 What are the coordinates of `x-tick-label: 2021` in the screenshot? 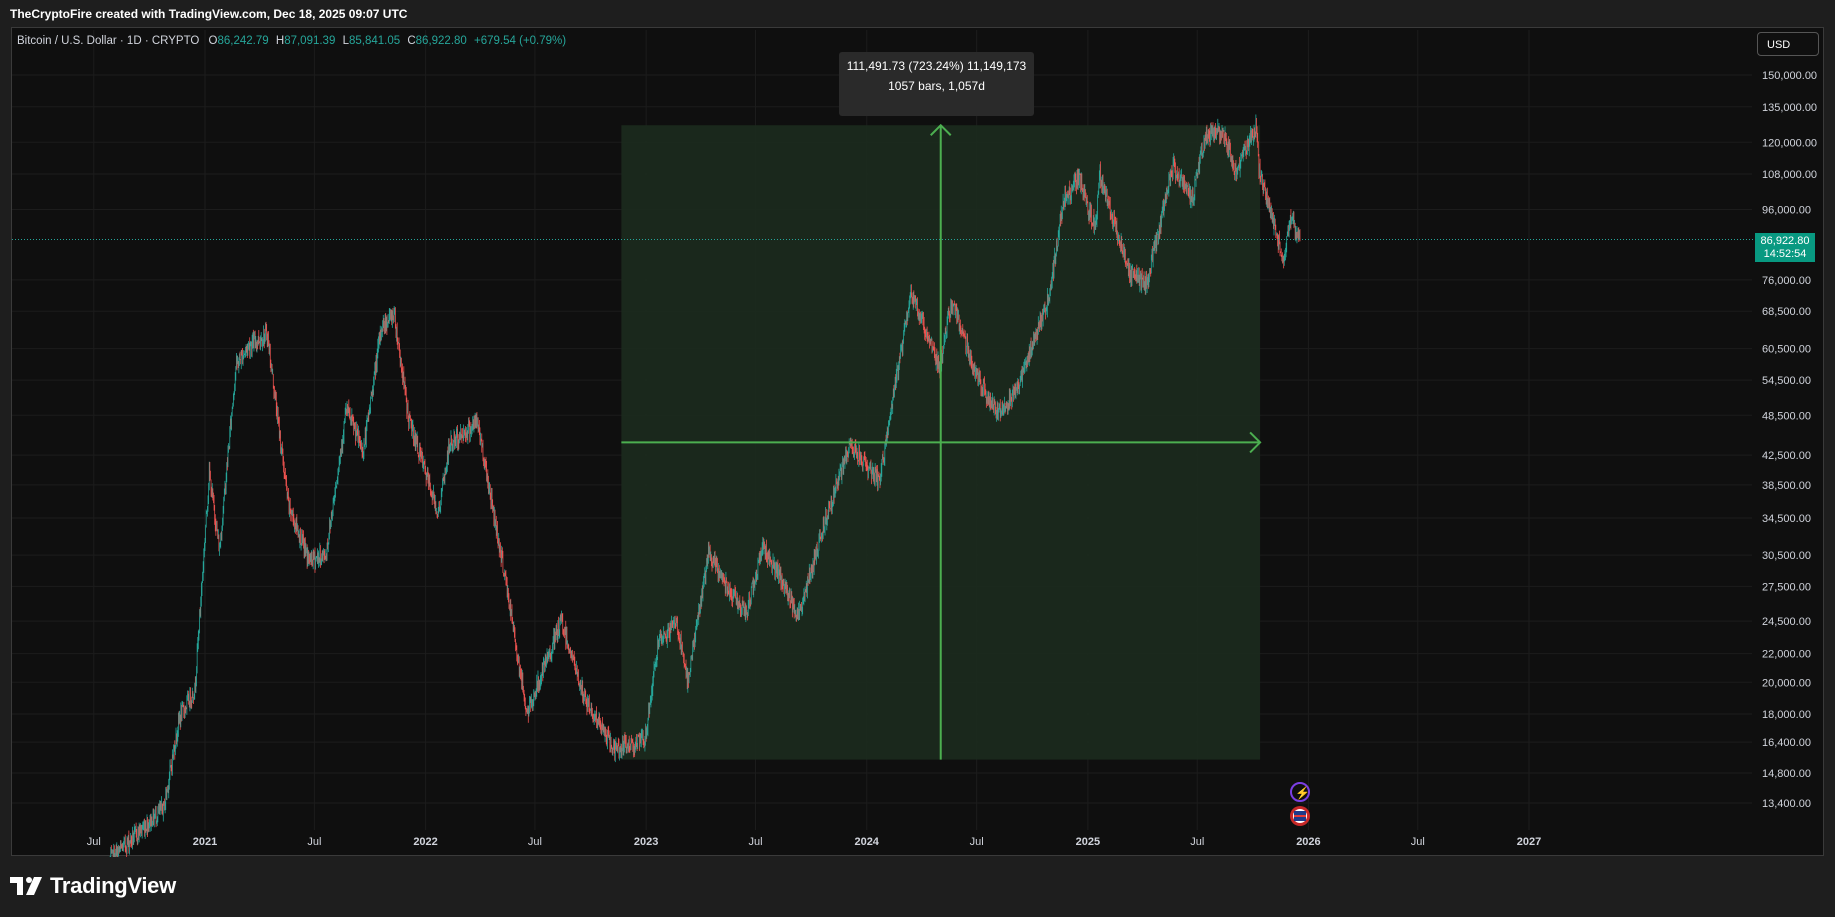 It's located at (205, 842).